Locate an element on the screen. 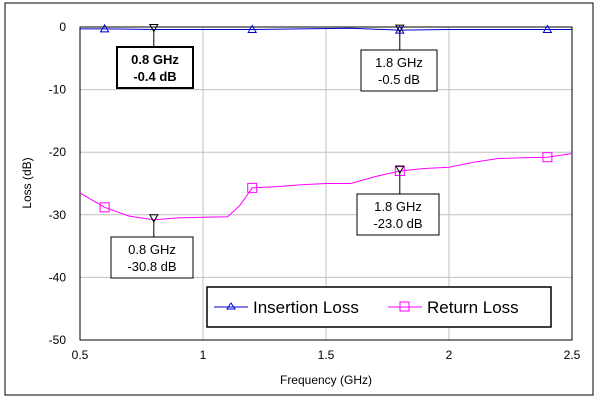 The height and width of the screenshot is (399, 598). x-tick-label: 2 is located at coordinates (449, 355).